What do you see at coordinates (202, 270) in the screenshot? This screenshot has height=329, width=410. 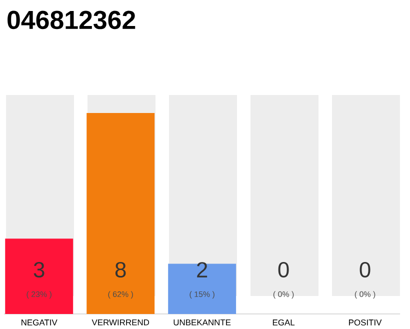 I see `data-label: 2` at bounding box center [202, 270].